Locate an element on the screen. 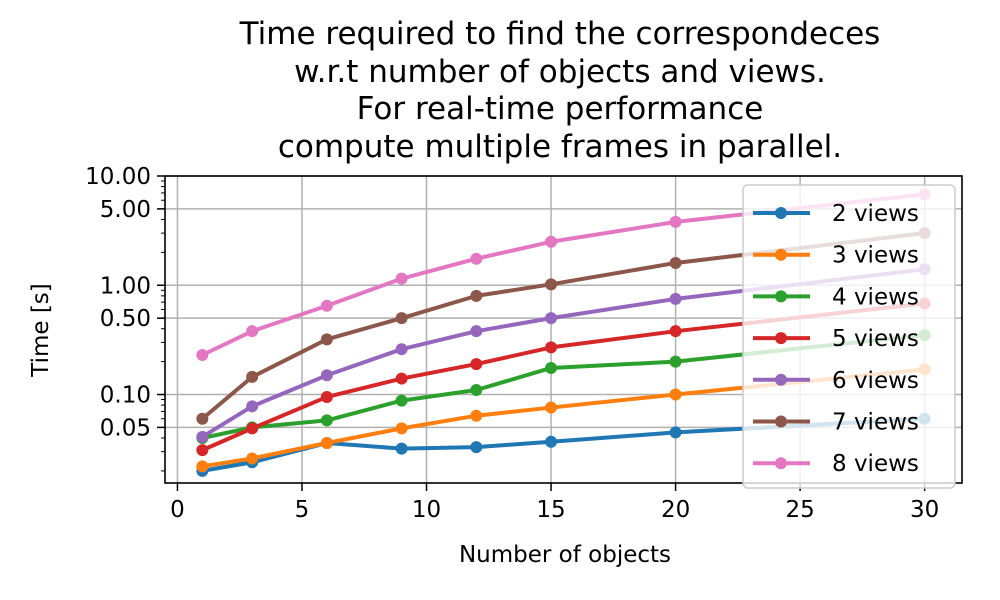 Image resolution: width=1000 pixels, height=600 pixels. legend-label-4-views: 4 views is located at coordinates (875, 297).